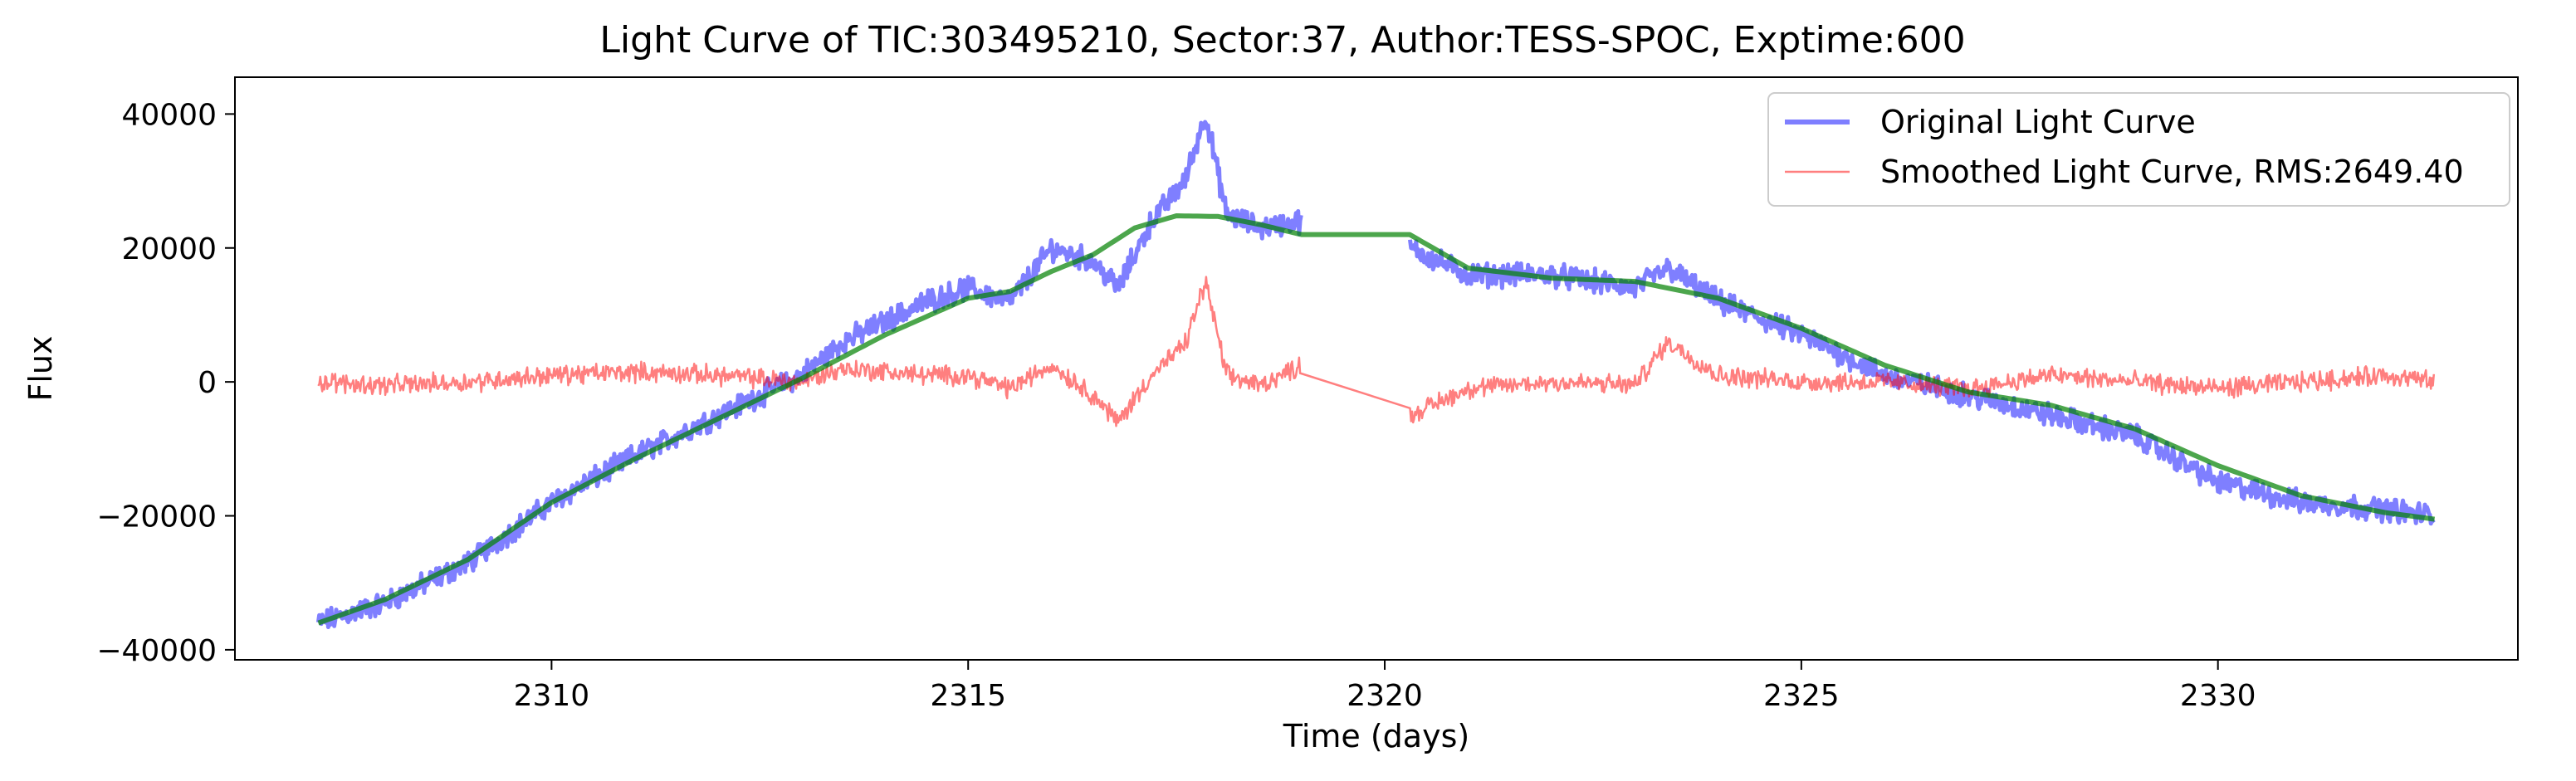  Describe the element at coordinates (2172, 172) in the screenshot. I see `legend-label-smoothed: Smoothed Light Curve, RMS:2649.40` at that location.